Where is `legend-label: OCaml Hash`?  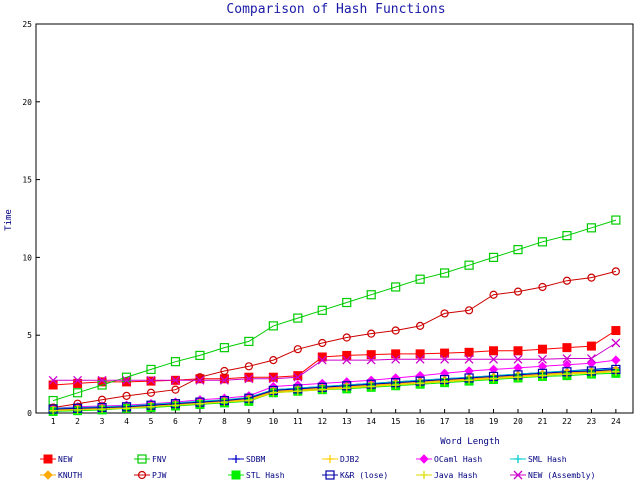 legend-label: OCaml Hash is located at coordinates (458, 459).